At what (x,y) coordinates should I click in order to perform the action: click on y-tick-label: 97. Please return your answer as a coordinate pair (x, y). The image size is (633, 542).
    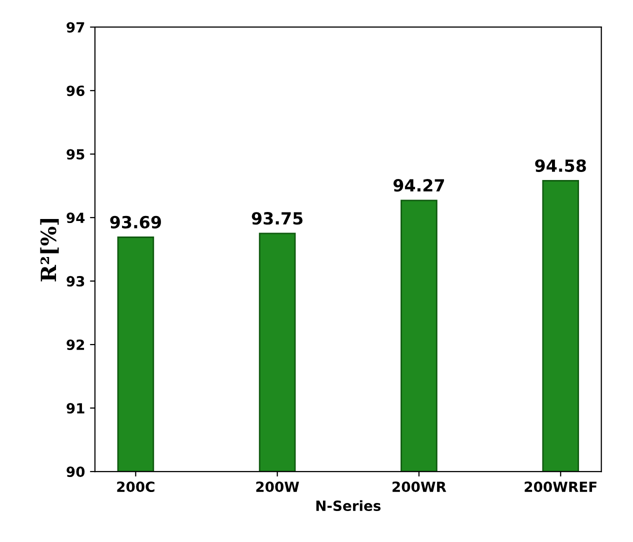
    Looking at the image, I should click on (75, 27).